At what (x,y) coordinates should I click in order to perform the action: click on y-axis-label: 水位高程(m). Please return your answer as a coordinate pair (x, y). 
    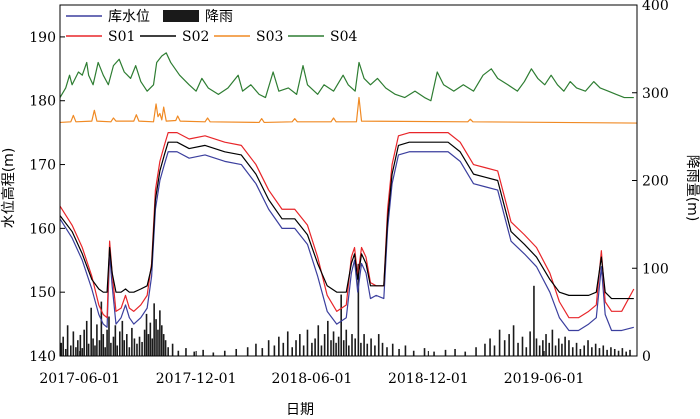
    Looking at the image, I should click on (8, 188).